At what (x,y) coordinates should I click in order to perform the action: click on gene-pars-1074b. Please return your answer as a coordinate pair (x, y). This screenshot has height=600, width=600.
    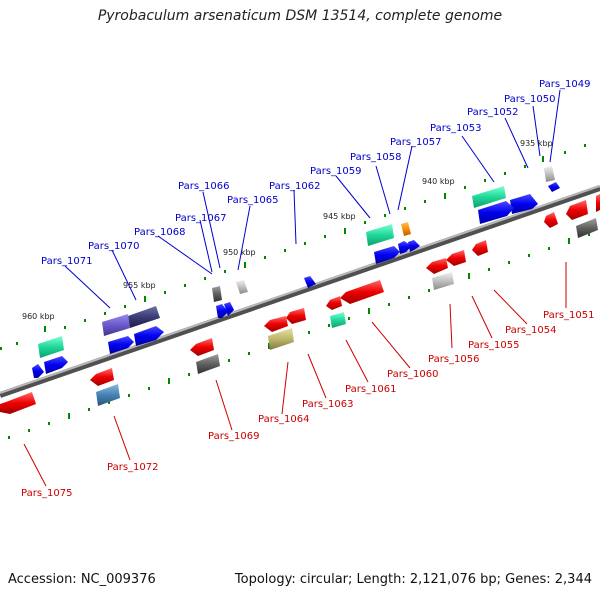
    Looking at the image, I should click on (38, 371).